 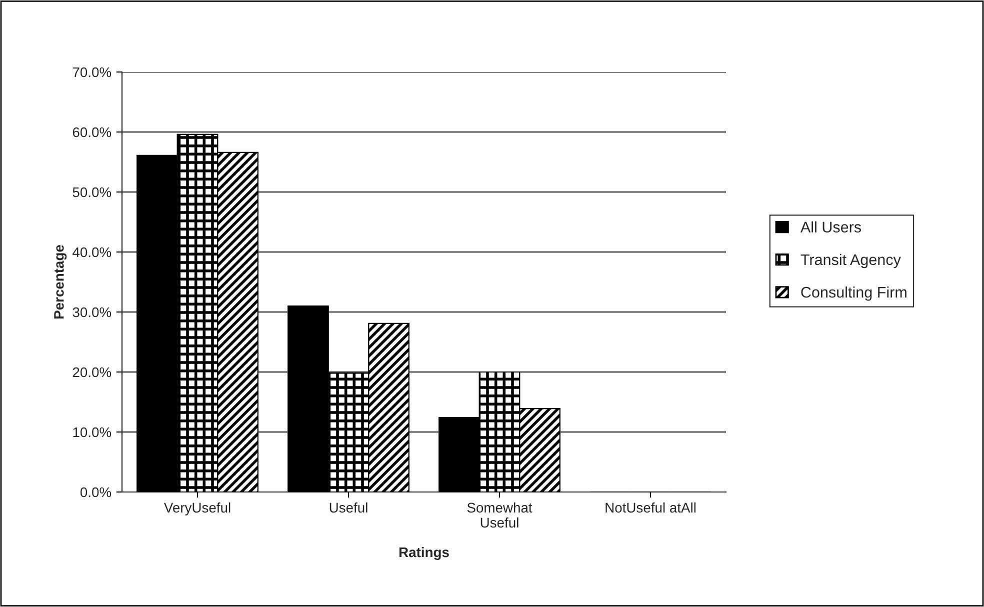 I want to click on y-tick-label: 70.0%, so click(x=92, y=72).